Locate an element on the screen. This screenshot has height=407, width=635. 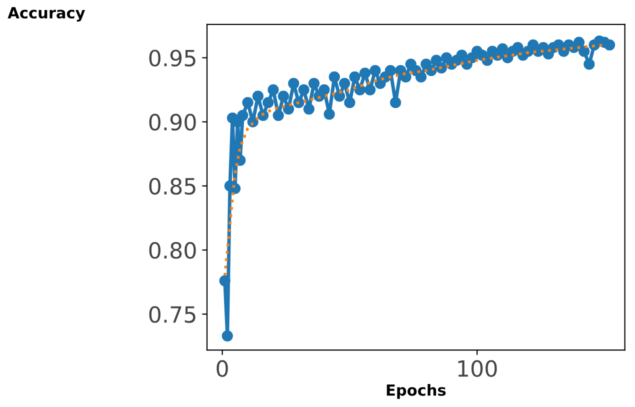
y-tick-label: 0.80 is located at coordinates (172, 250).